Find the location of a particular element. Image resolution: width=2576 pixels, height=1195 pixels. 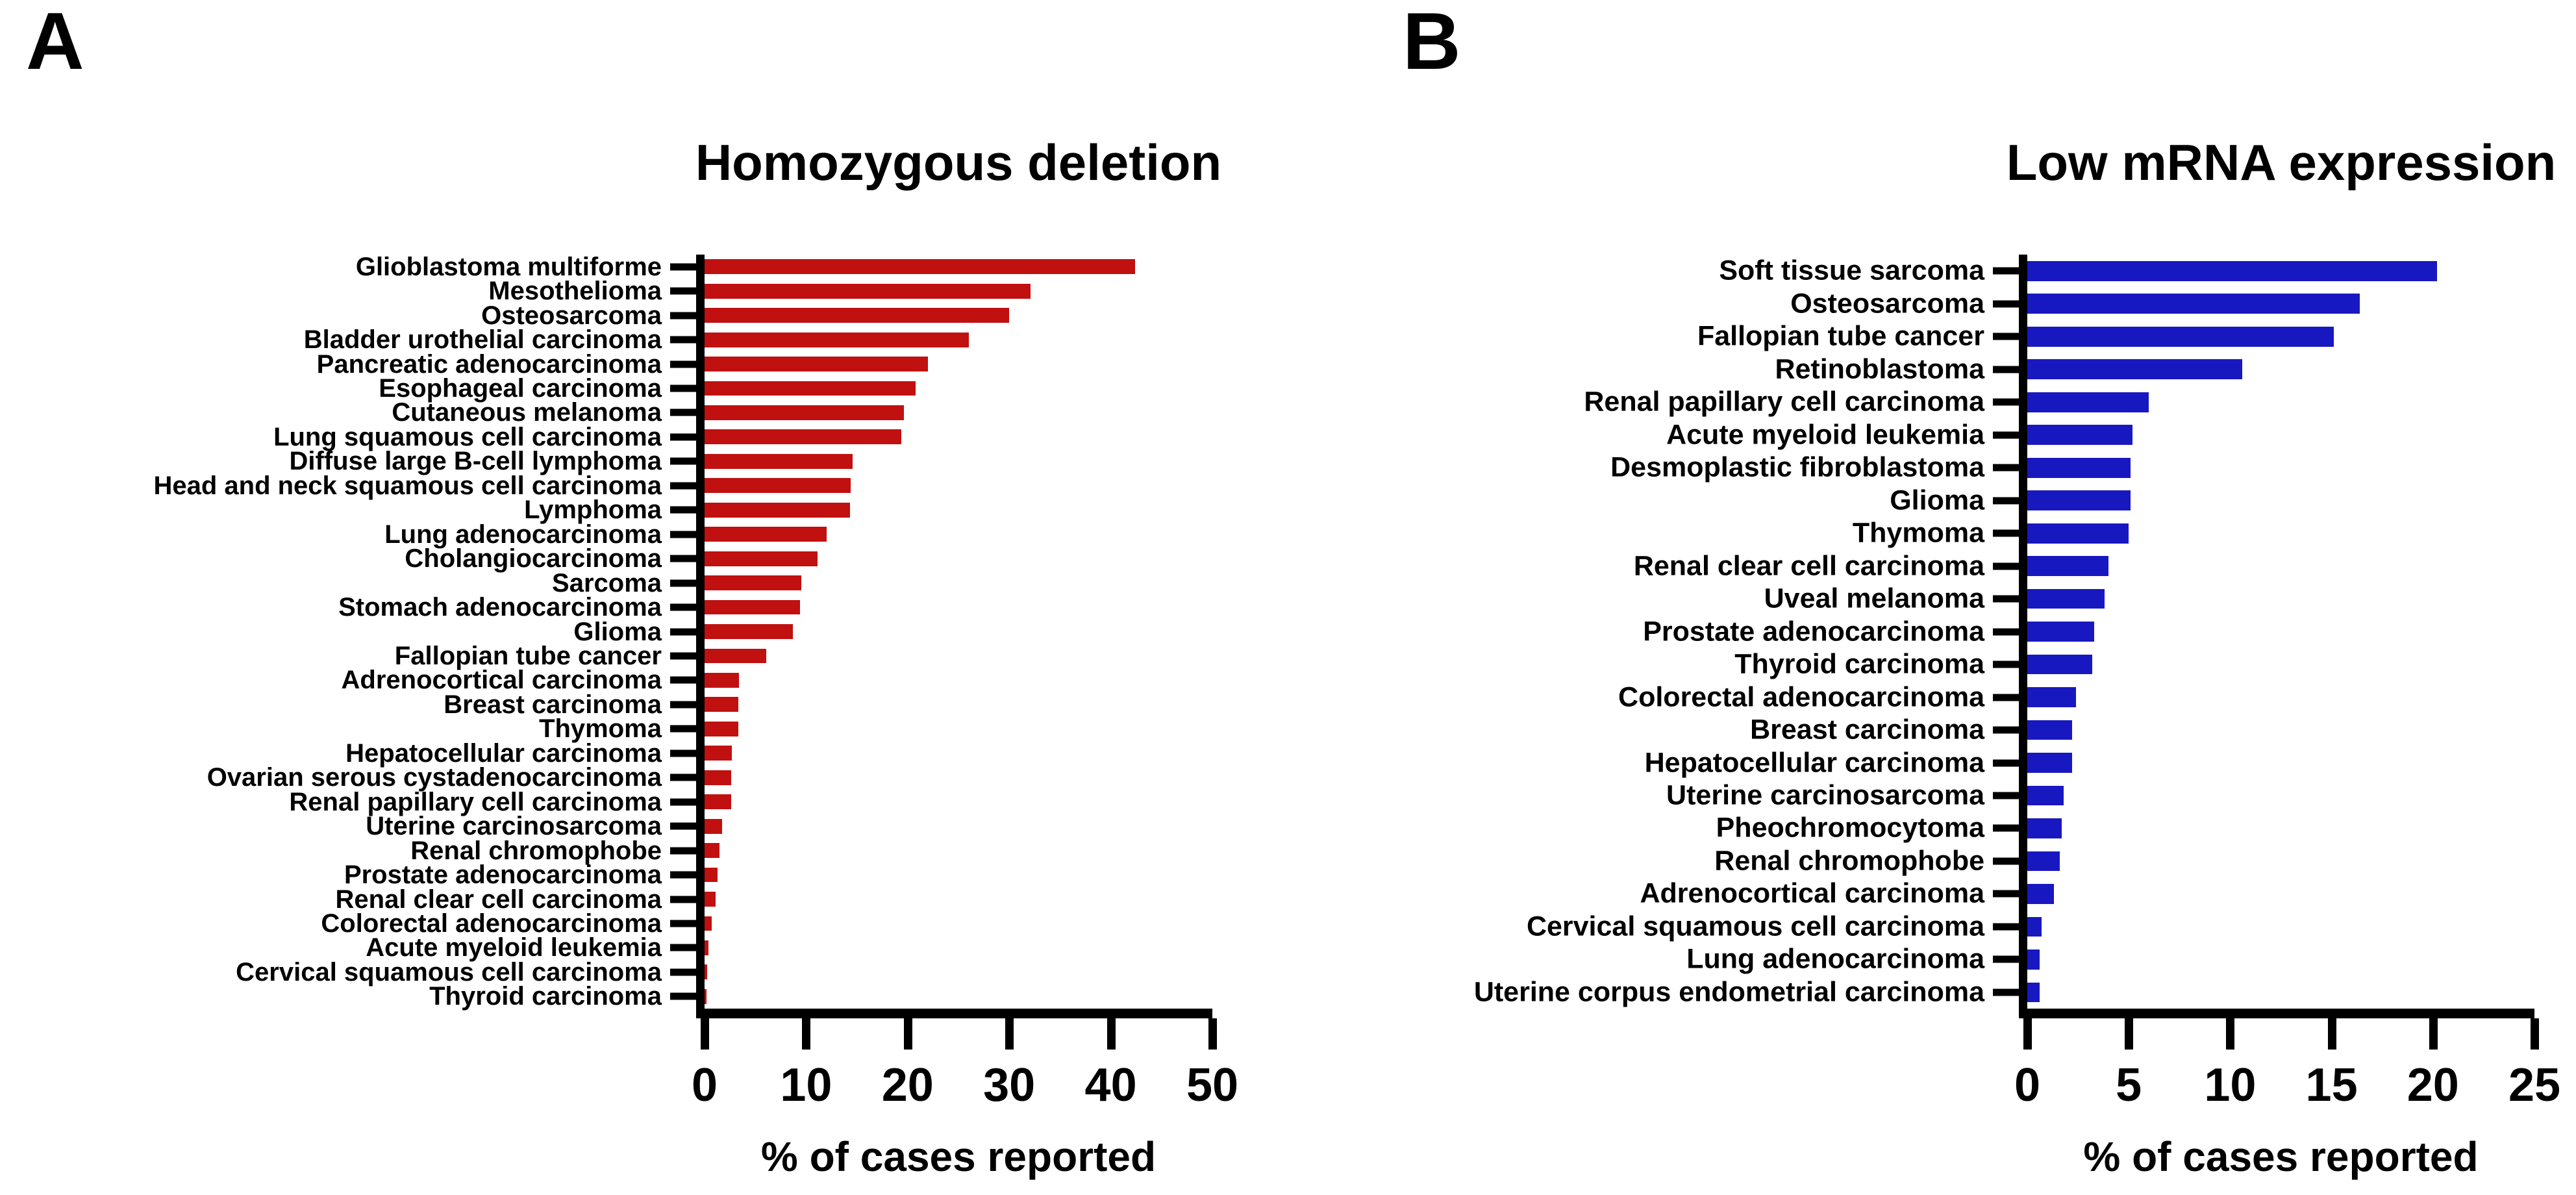

bar-row: Colorectal adenocarcinoma is located at coordinates (2076, 697).